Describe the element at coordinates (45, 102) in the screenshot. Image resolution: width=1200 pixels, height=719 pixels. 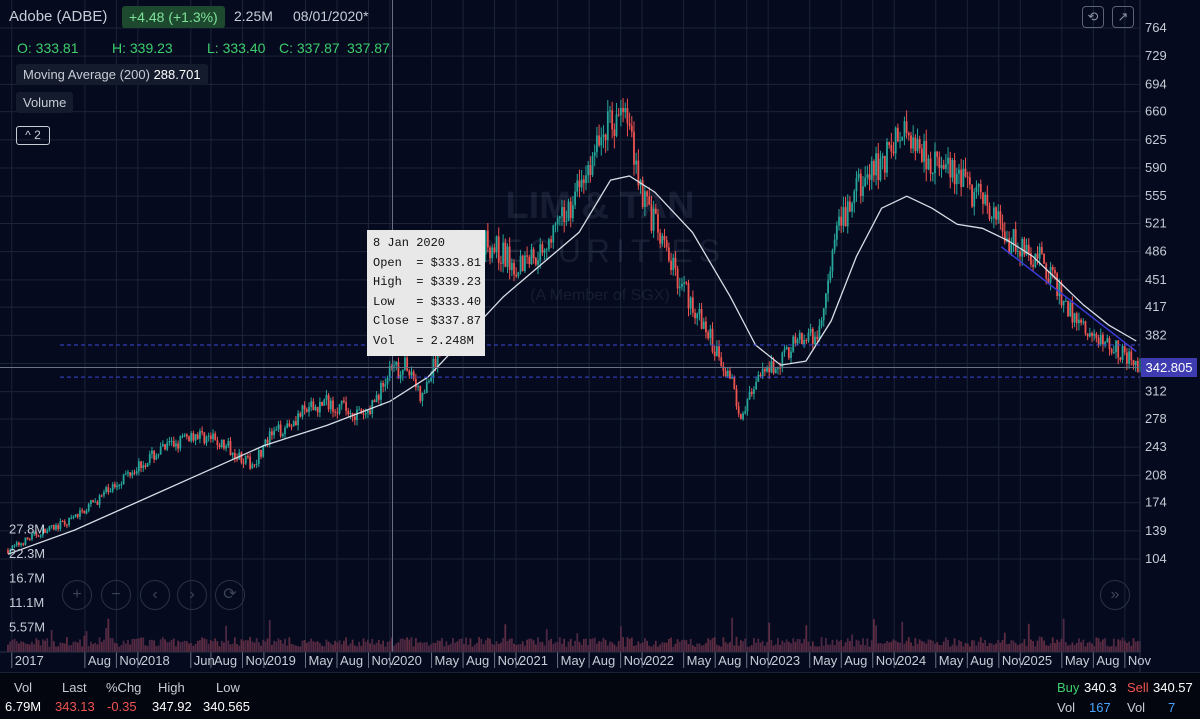
I see `volume-legend: Volume` at that location.